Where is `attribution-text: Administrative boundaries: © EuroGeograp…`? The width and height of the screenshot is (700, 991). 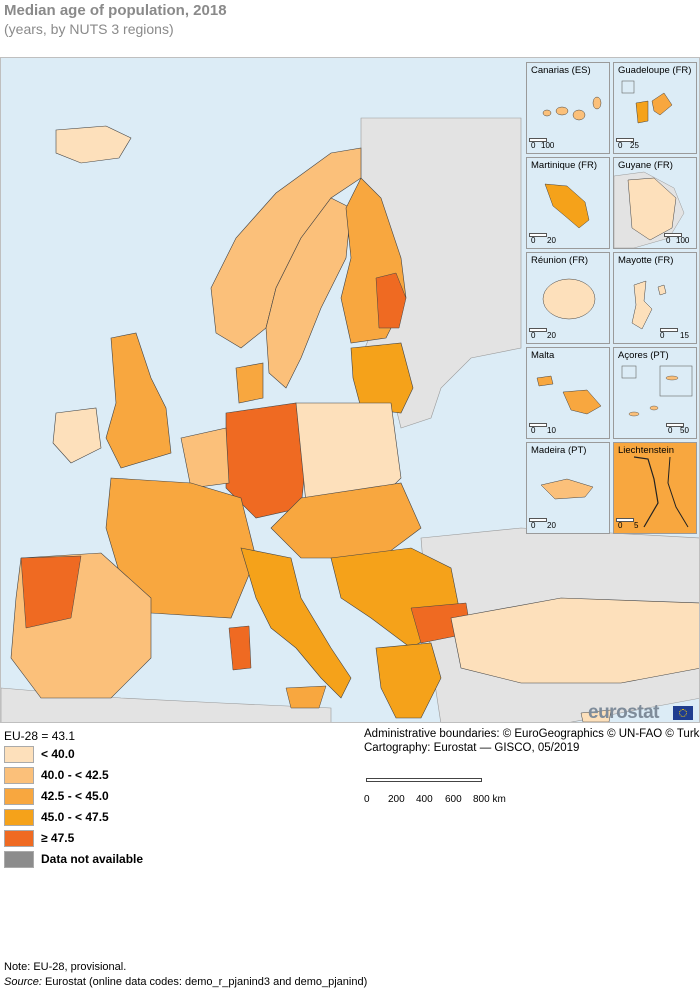 attribution-text: Administrative boundaries: © EuroGeograp… is located at coordinates (532, 734).